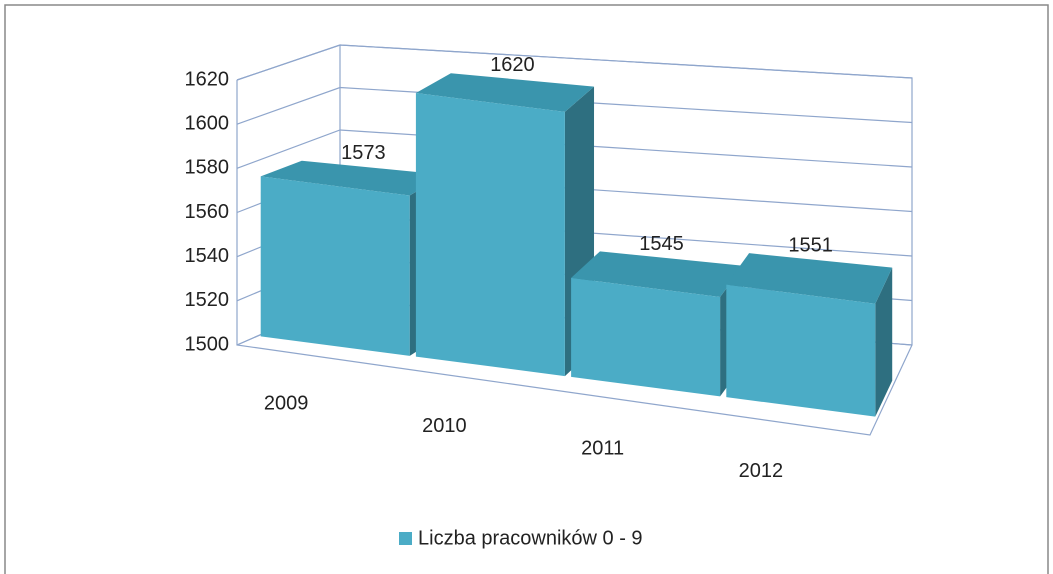 This screenshot has width=1053, height=574. What do you see at coordinates (405, 538) in the screenshot?
I see `legend-swatch` at bounding box center [405, 538].